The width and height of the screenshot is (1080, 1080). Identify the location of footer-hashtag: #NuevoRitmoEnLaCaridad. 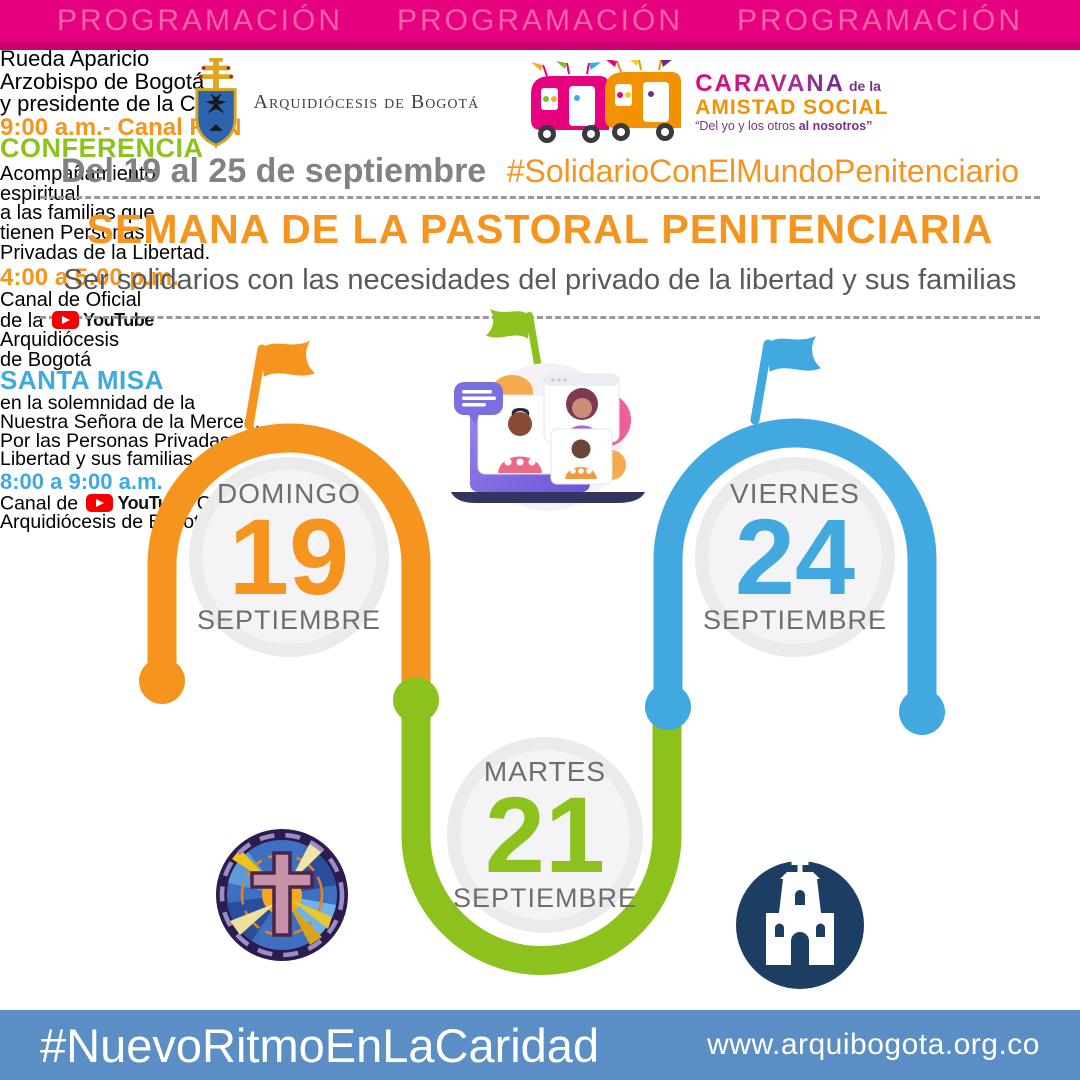
(320, 1045).